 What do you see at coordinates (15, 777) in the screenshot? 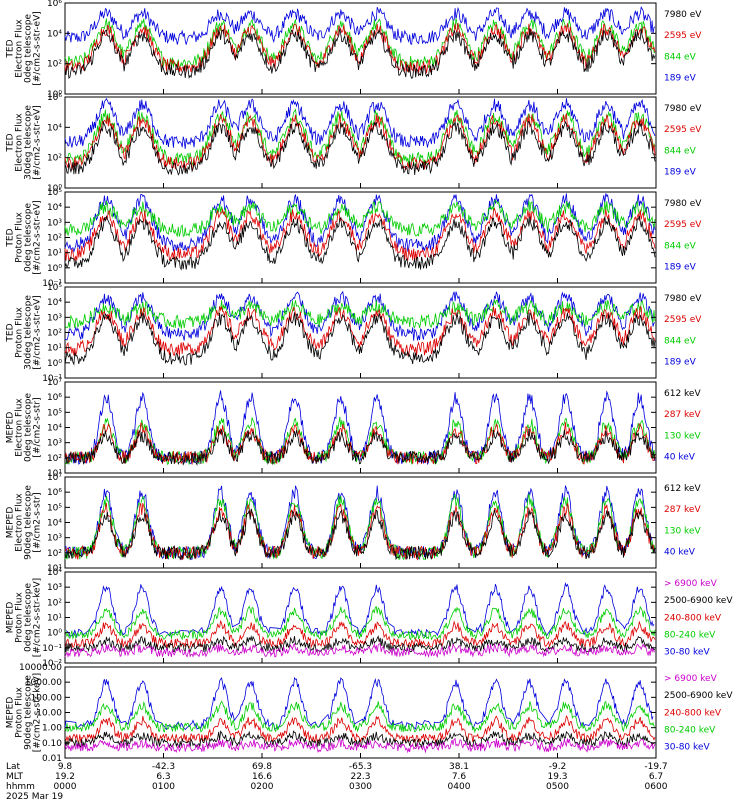
I see `x-row-label: MLT` at bounding box center [15, 777].